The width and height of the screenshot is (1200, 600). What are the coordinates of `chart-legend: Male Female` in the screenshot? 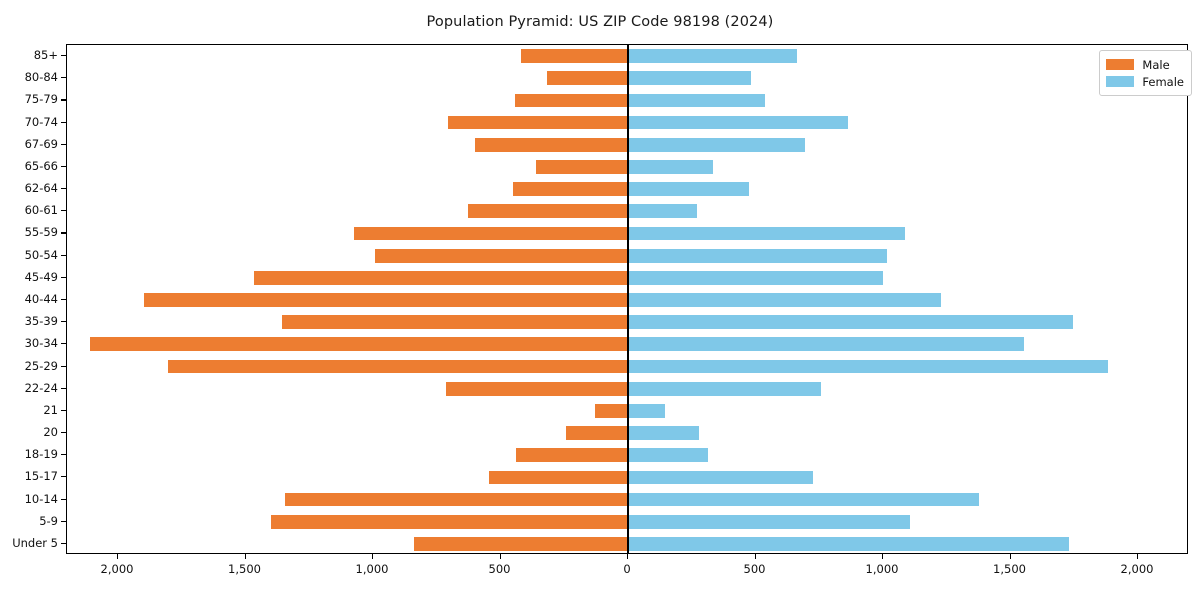 It's located at (1145, 73).